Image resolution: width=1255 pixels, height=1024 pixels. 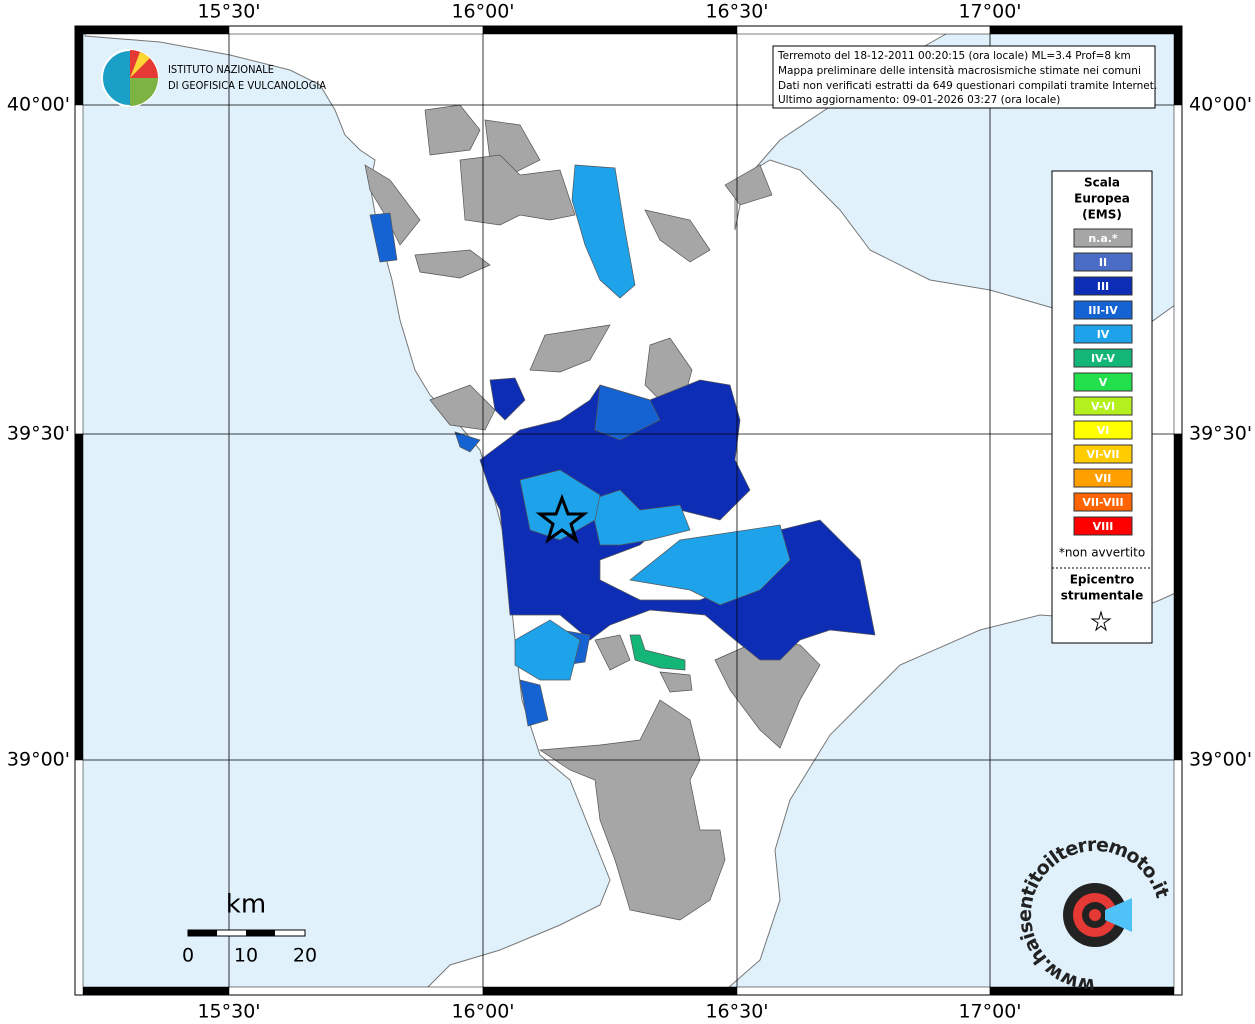 What do you see at coordinates (1102, 199) in the screenshot?
I see `legend-title: Europea` at bounding box center [1102, 199].